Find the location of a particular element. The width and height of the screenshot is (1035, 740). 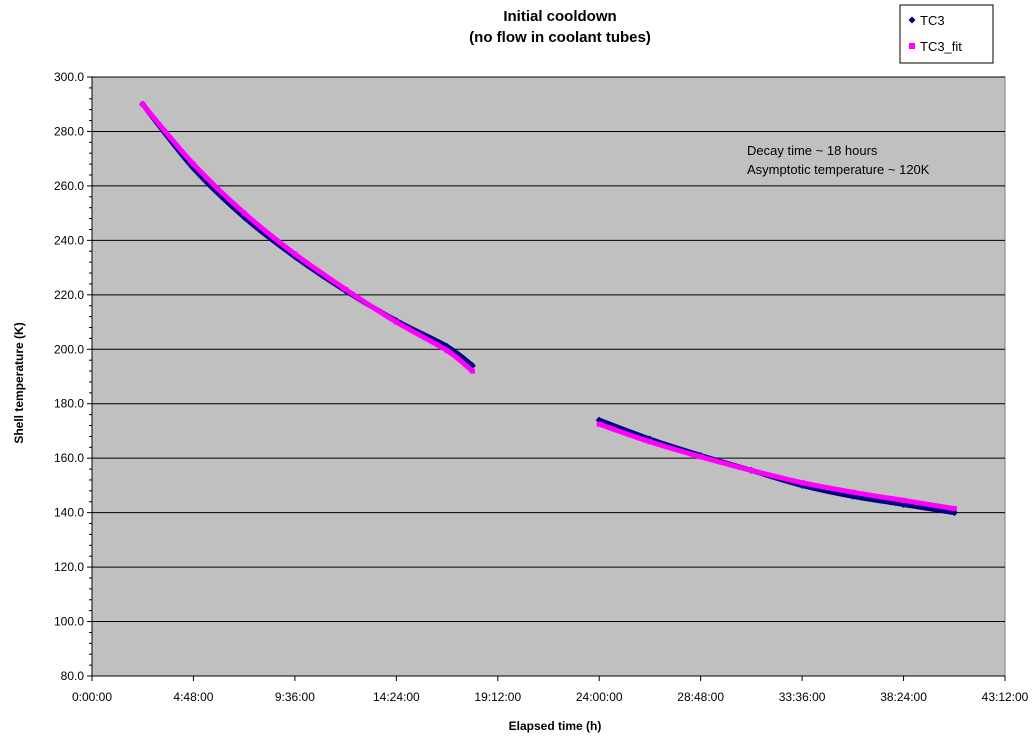

x-tick-label: 43:12:00 is located at coordinates (1005, 697).